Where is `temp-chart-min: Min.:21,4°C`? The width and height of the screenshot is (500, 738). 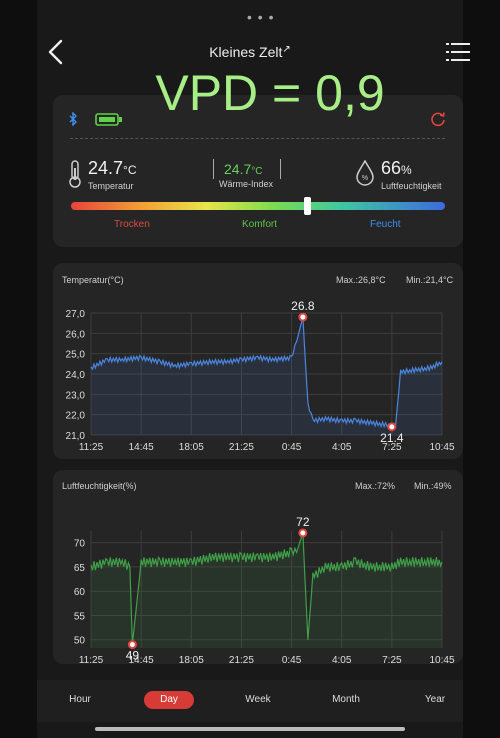 temp-chart-min: Min.:21,4°C is located at coordinates (430, 280).